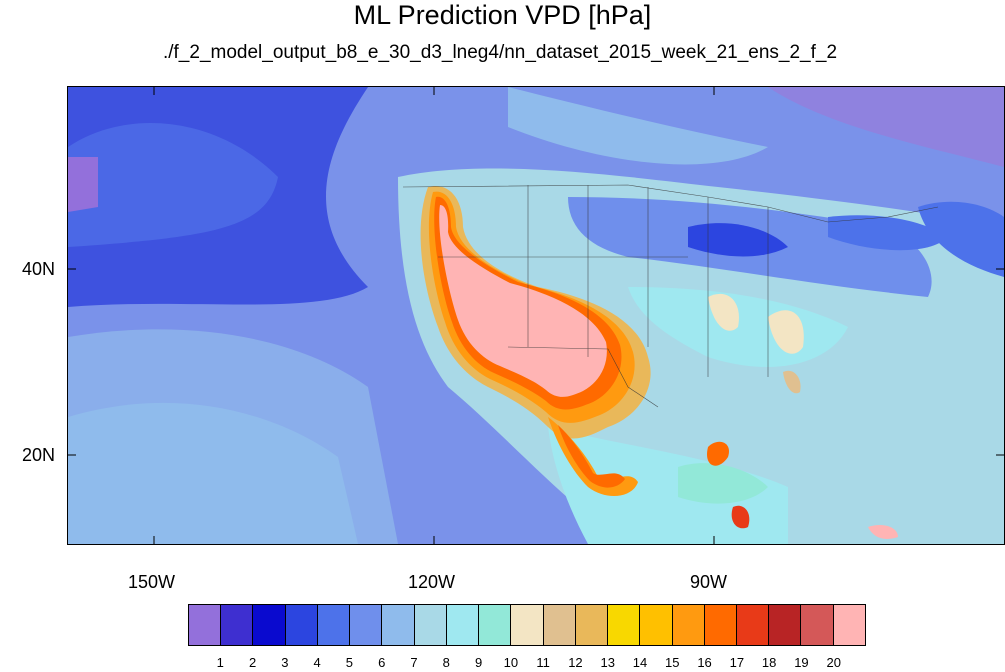 This screenshot has height=672, width=1005. I want to click on colorbar-tick-label: 7, so click(414, 662).